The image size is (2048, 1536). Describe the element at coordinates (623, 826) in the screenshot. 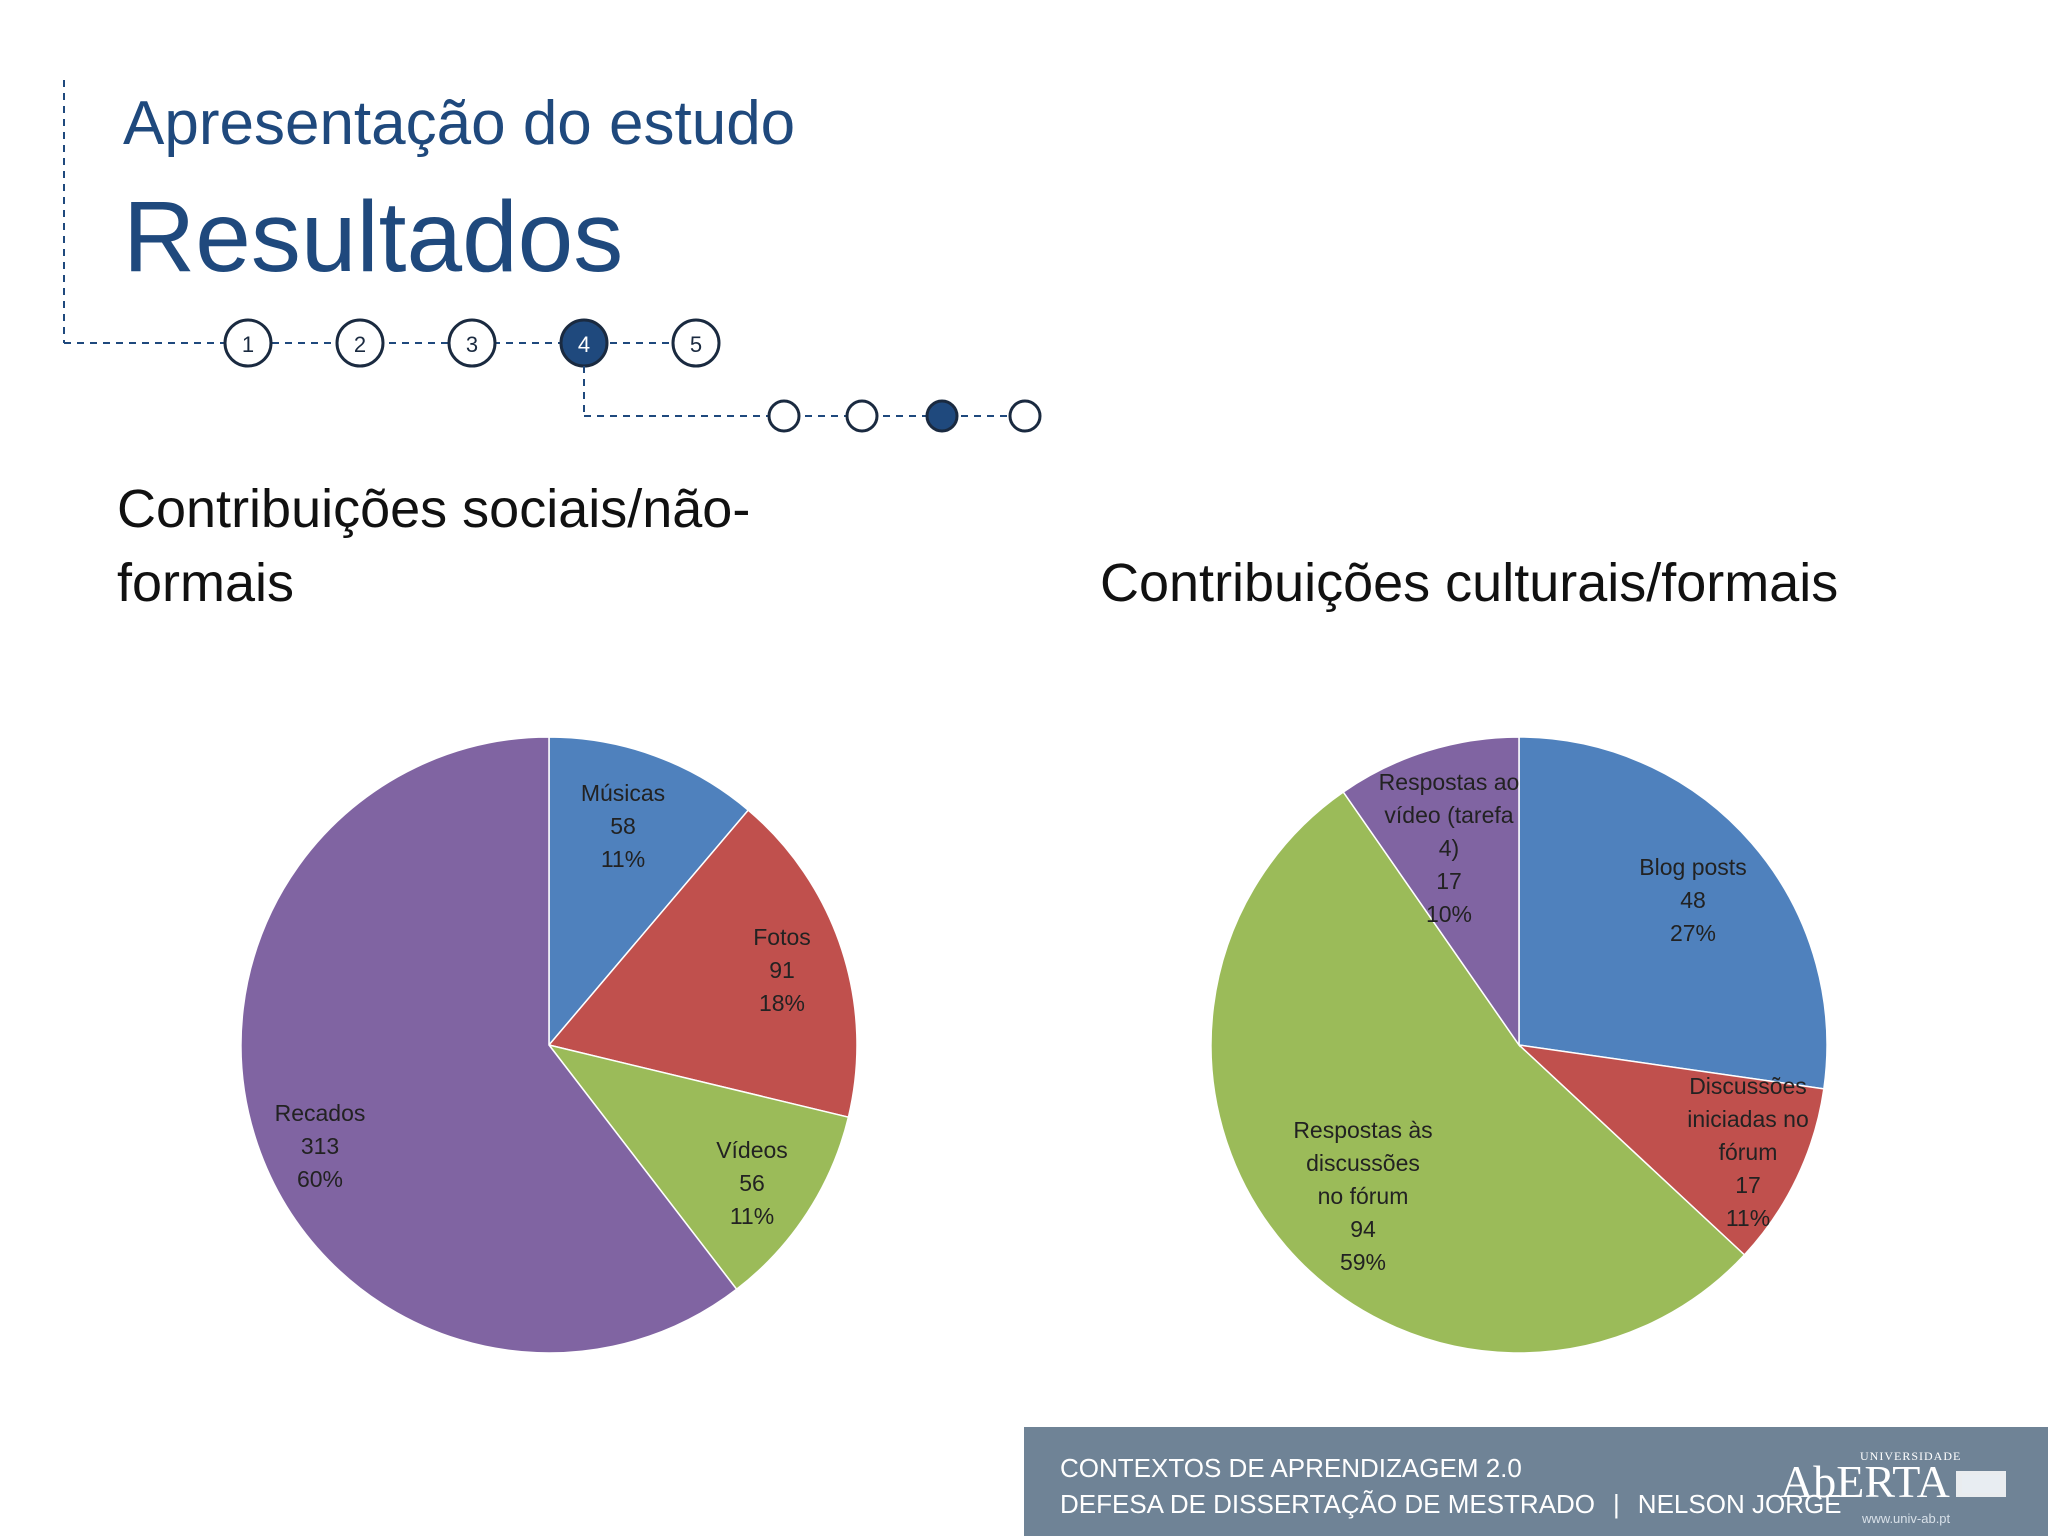

I see `pie-label-0: Músicas 58 11%` at that location.